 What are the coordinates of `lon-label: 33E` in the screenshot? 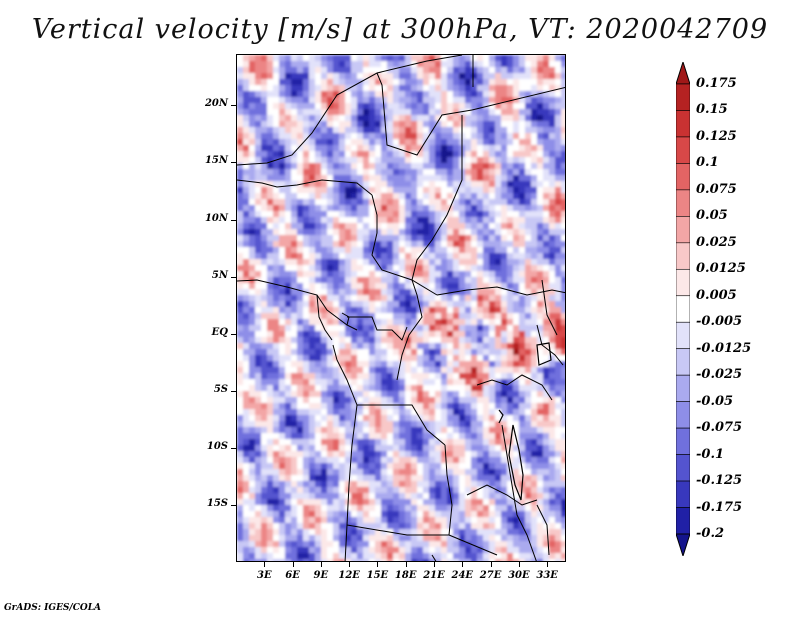 It's located at (547, 575).